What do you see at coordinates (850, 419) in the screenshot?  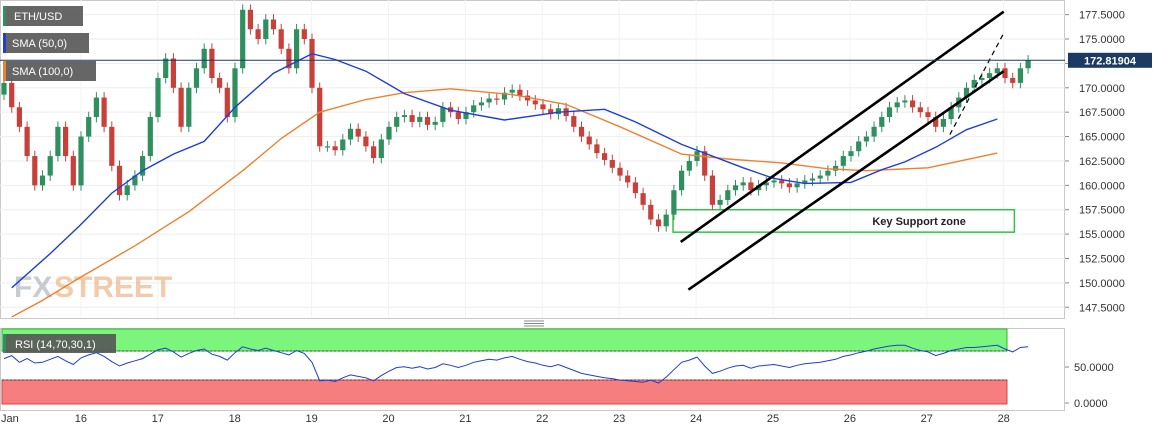 I see `time-tick-label: 26` at bounding box center [850, 419].